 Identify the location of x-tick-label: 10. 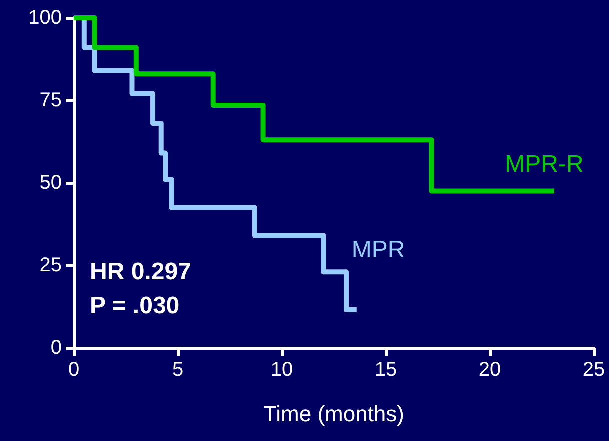
(282, 370).